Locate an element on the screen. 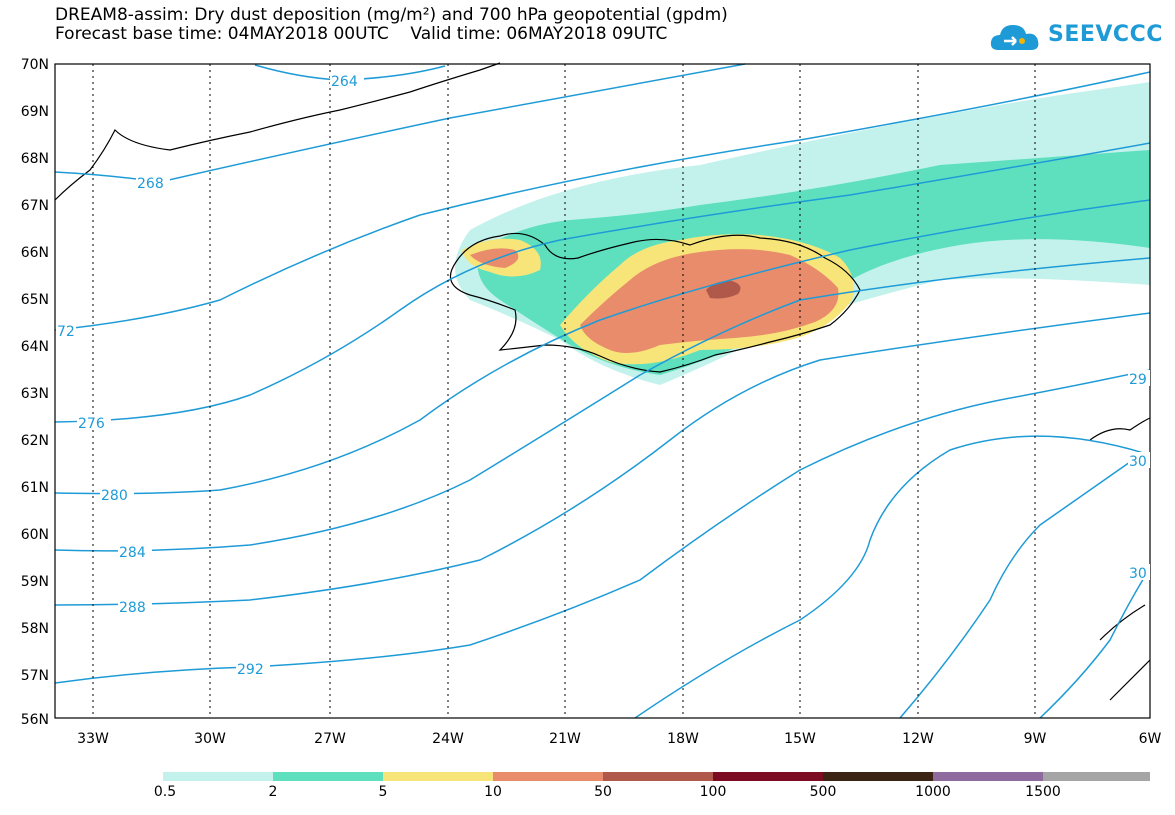 The width and height of the screenshot is (1175, 815). contour-label: 284 is located at coordinates (132, 553).